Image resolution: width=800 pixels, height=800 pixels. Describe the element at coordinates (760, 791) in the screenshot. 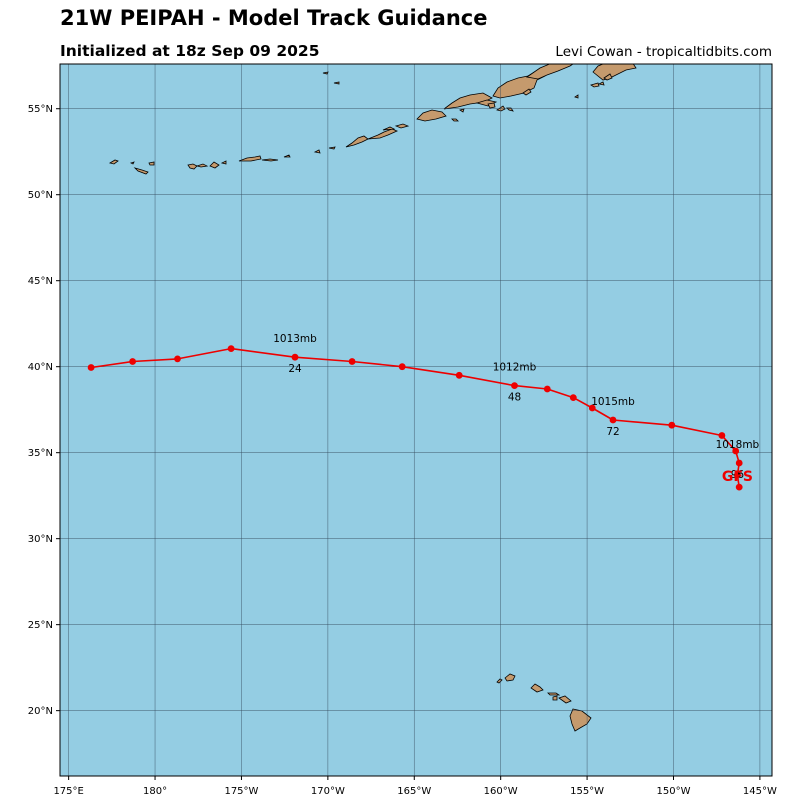

I see `lon-tick-label: 145°W` at that location.